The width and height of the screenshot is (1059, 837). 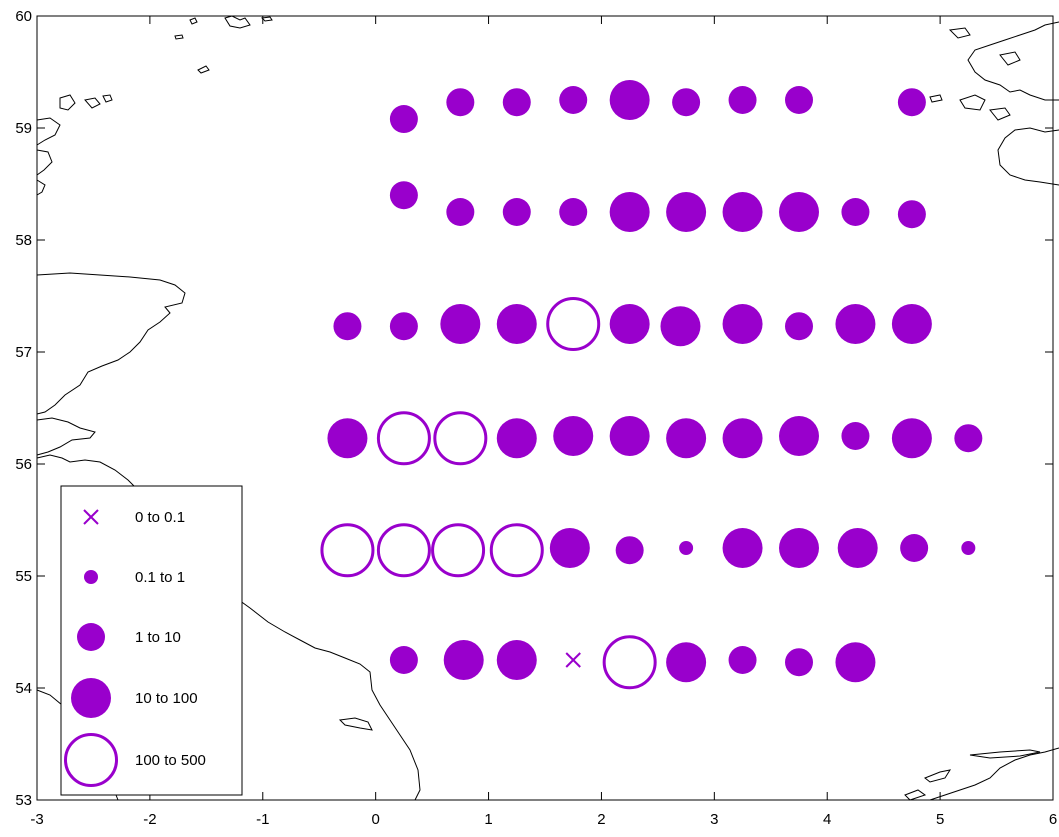 I want to click on legend-label: 0.1 to 1, so click(x=160, y=577).